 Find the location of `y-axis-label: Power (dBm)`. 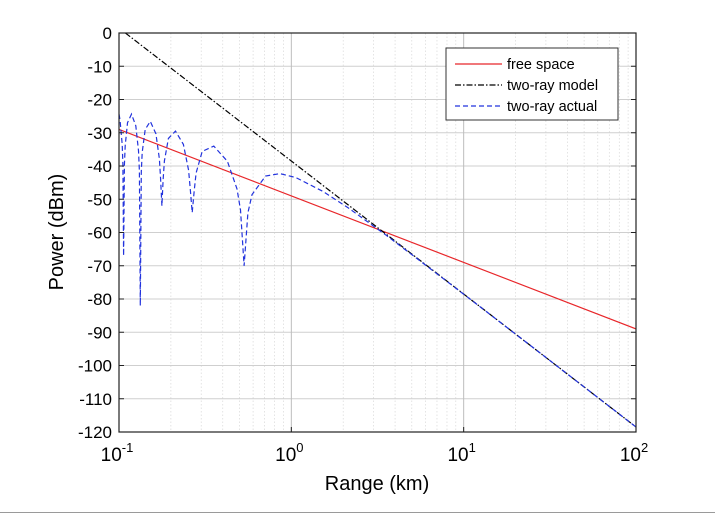

y-axis-label: Power (dBm) is located at coordinates (57, 232).